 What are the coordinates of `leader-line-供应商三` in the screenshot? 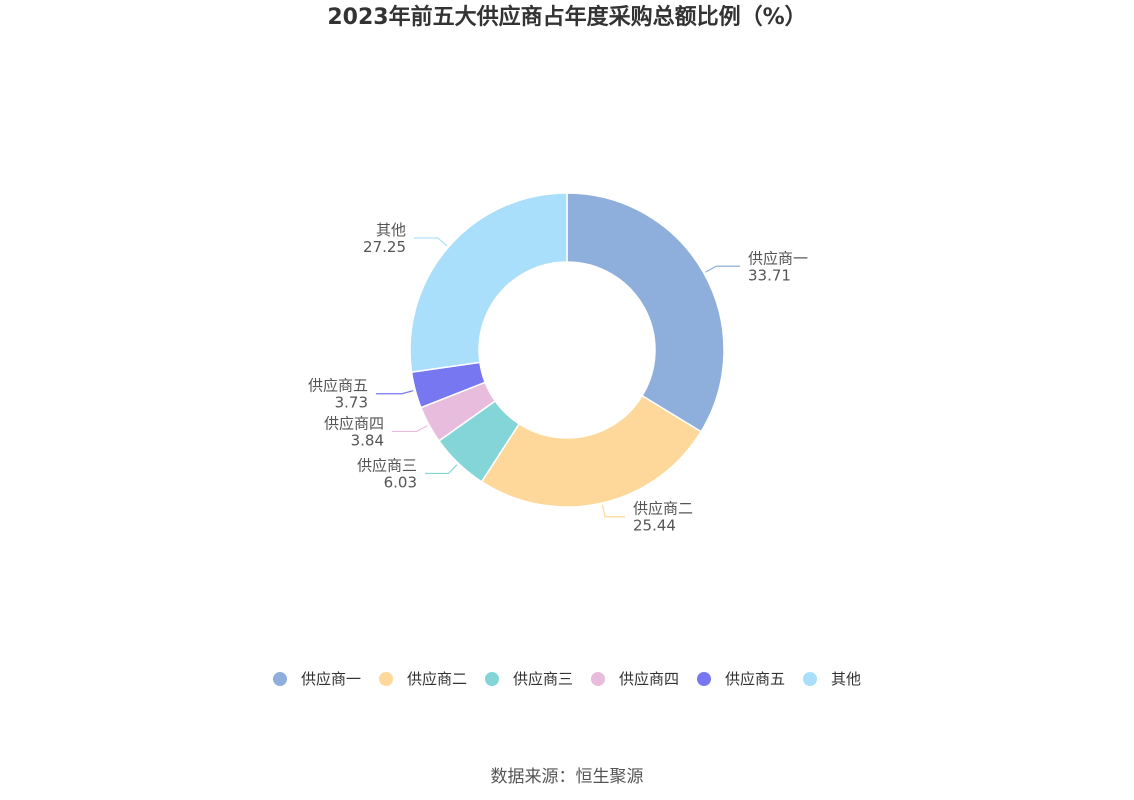 It's located at (441, 469).